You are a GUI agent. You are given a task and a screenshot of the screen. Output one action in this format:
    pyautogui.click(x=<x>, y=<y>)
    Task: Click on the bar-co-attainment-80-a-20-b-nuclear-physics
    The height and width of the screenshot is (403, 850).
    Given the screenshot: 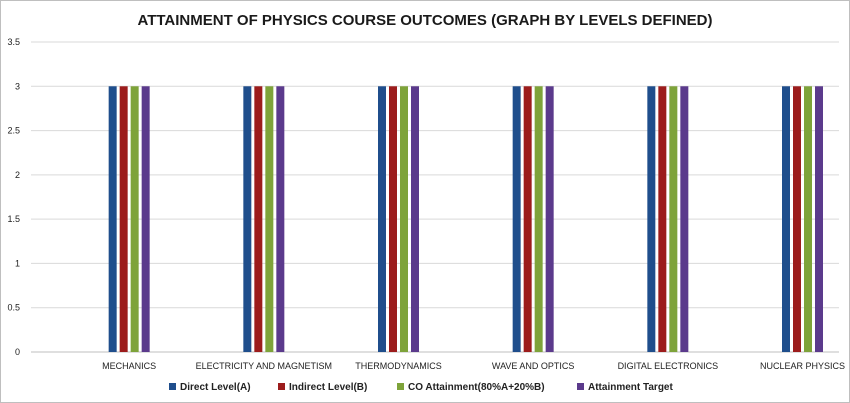 What is the action you would take?
    pyautogui.click(x=808, y=219)
    